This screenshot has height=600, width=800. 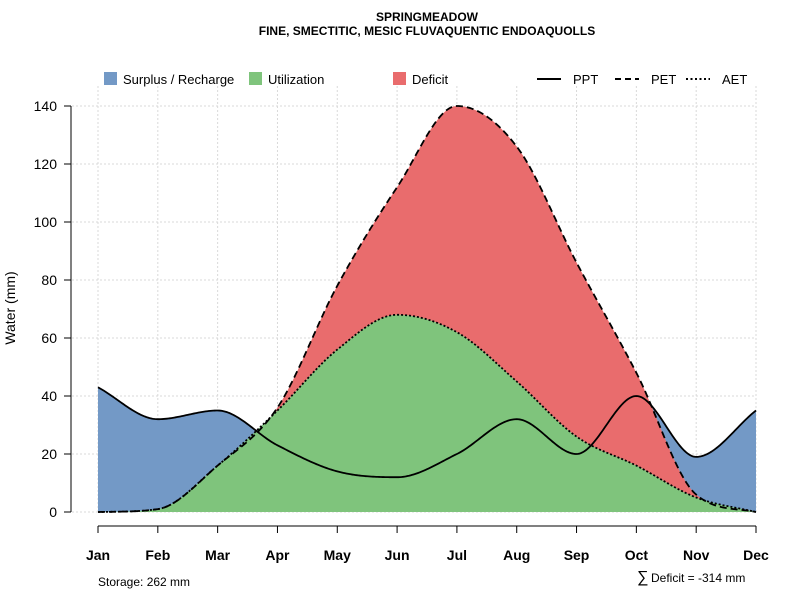 I want to click on y-axis-label: Water (mm), so click(x=10, y=307).